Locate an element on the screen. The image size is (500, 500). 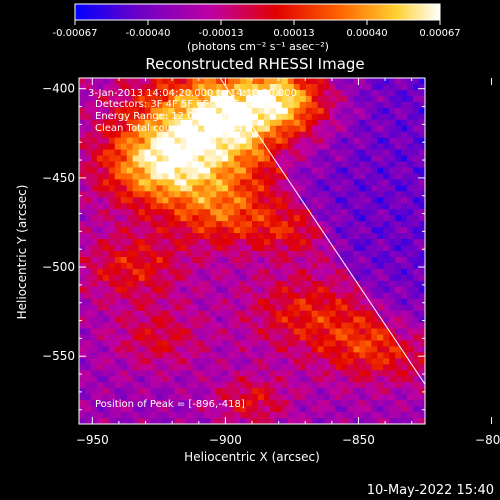
x-tick-label: −900 is located at coordinates (225, 440).